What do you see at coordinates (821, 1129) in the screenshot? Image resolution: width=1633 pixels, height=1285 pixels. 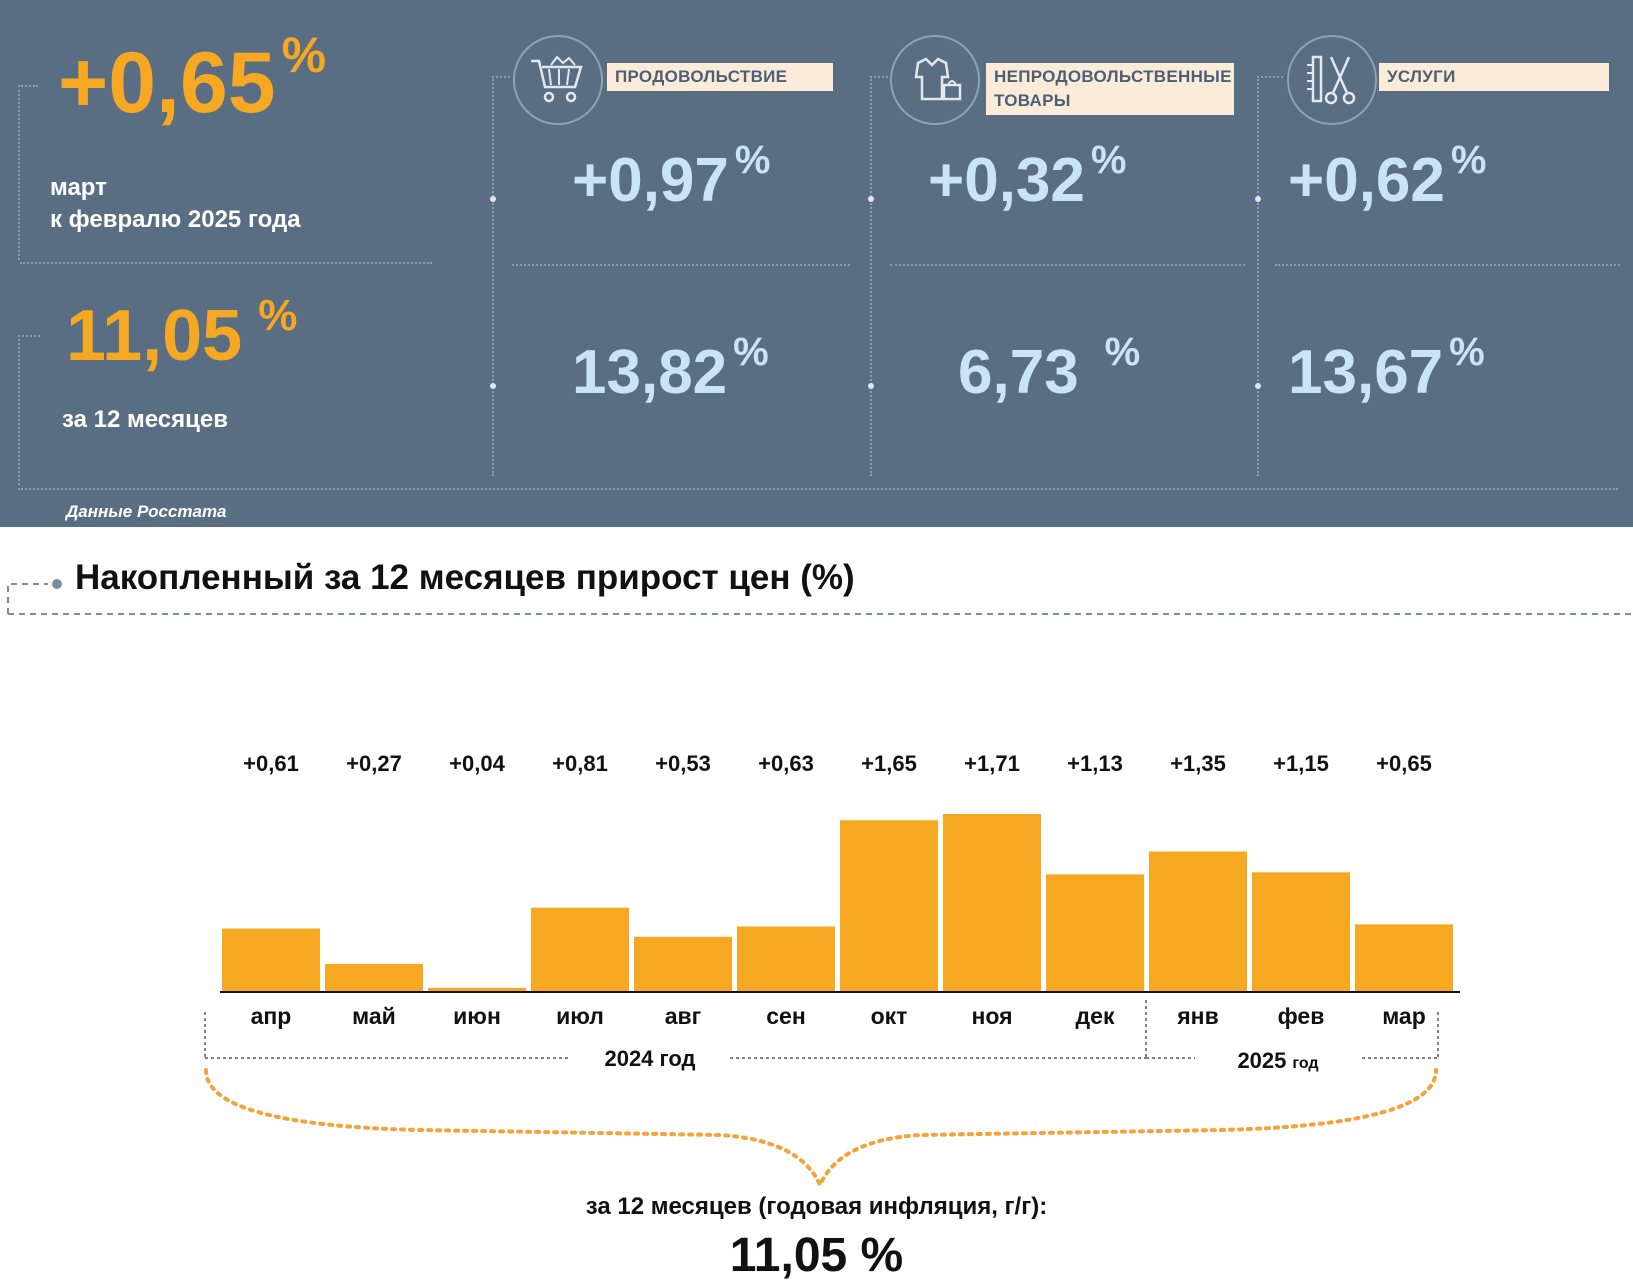 I see `annual-brace` at bounding box center [821, 1129].